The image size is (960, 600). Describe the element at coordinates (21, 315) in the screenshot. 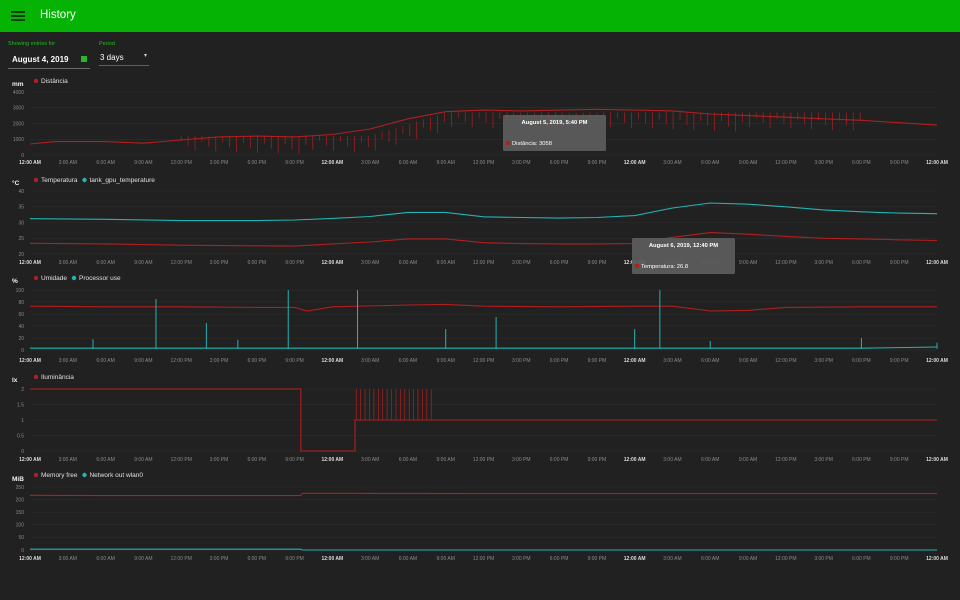

I see `y-tick-label: 60` at that location.